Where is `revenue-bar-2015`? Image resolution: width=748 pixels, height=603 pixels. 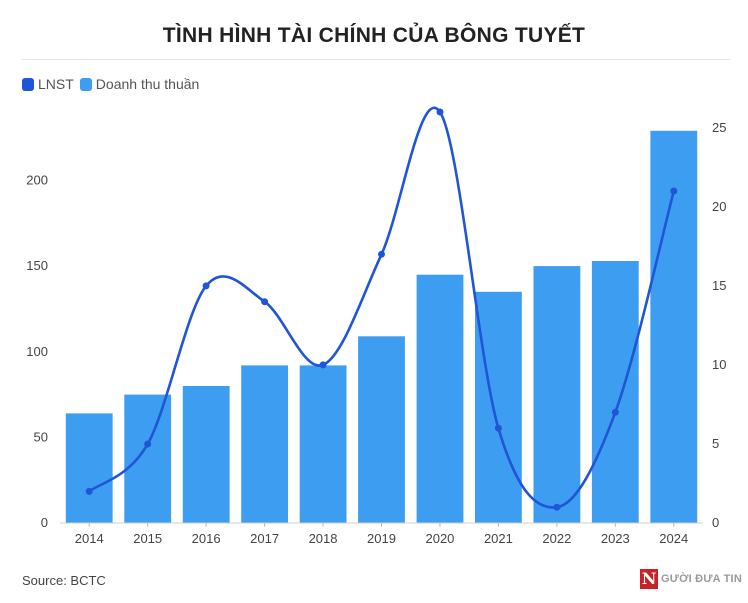
revenue-bar-2015 is located at coordinates (148, 458).